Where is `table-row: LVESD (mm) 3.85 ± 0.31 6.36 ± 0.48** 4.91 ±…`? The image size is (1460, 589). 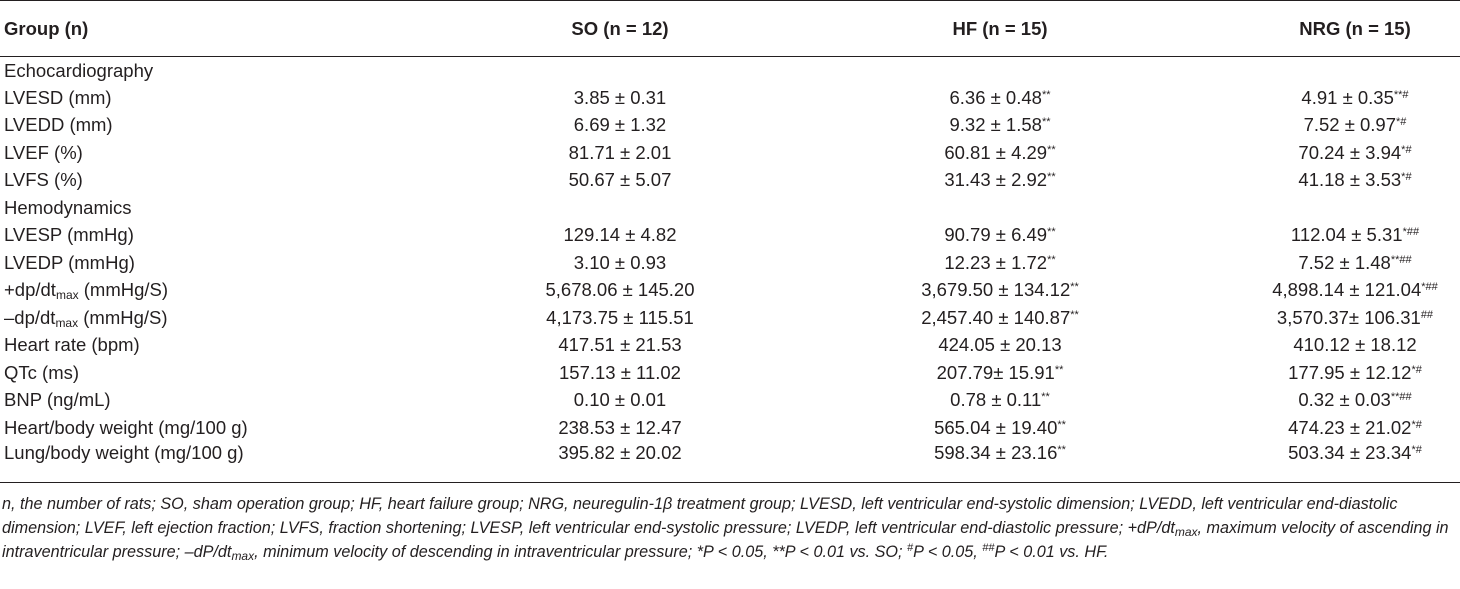 table-row: LVESD (mm) 3.85 ± 0.31 6.36 ± 0.48** 4.91 ±… is located at coordinates (730, 98).